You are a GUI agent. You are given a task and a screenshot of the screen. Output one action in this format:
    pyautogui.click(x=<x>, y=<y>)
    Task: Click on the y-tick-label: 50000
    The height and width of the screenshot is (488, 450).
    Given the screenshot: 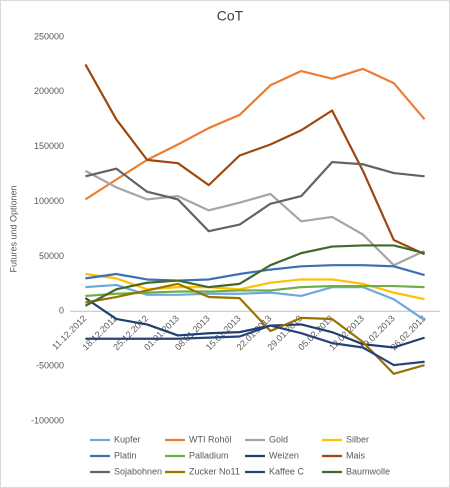 What is the action you would take?
    pyautogui.click(x=51, y=256)
    